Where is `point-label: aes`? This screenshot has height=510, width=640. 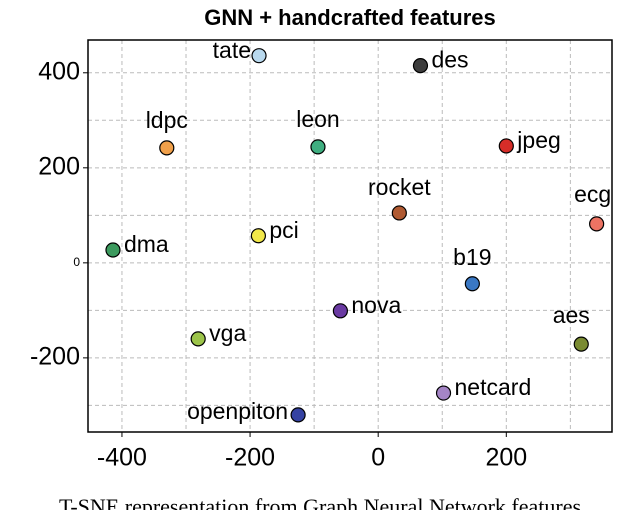 point-label: aes is located at coordinates (571, 315).